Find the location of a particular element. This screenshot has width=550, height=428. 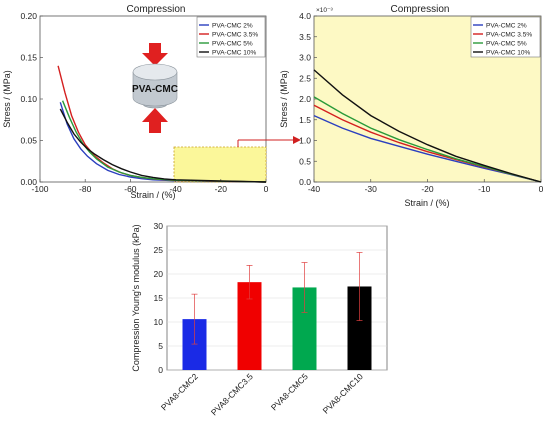

left-y-tick-label: 0.20 is located at coordinates (28, 16).